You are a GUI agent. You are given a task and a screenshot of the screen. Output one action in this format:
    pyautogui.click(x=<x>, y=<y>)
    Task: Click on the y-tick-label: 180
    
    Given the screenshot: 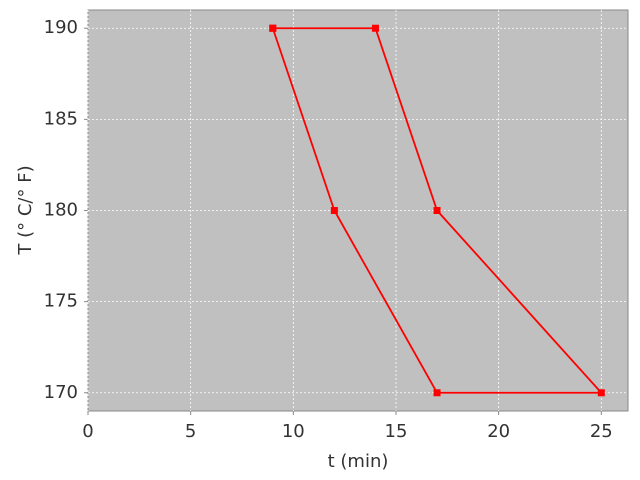 What is the action you would take?
    pyautogui.click(x=61, y=210)
    